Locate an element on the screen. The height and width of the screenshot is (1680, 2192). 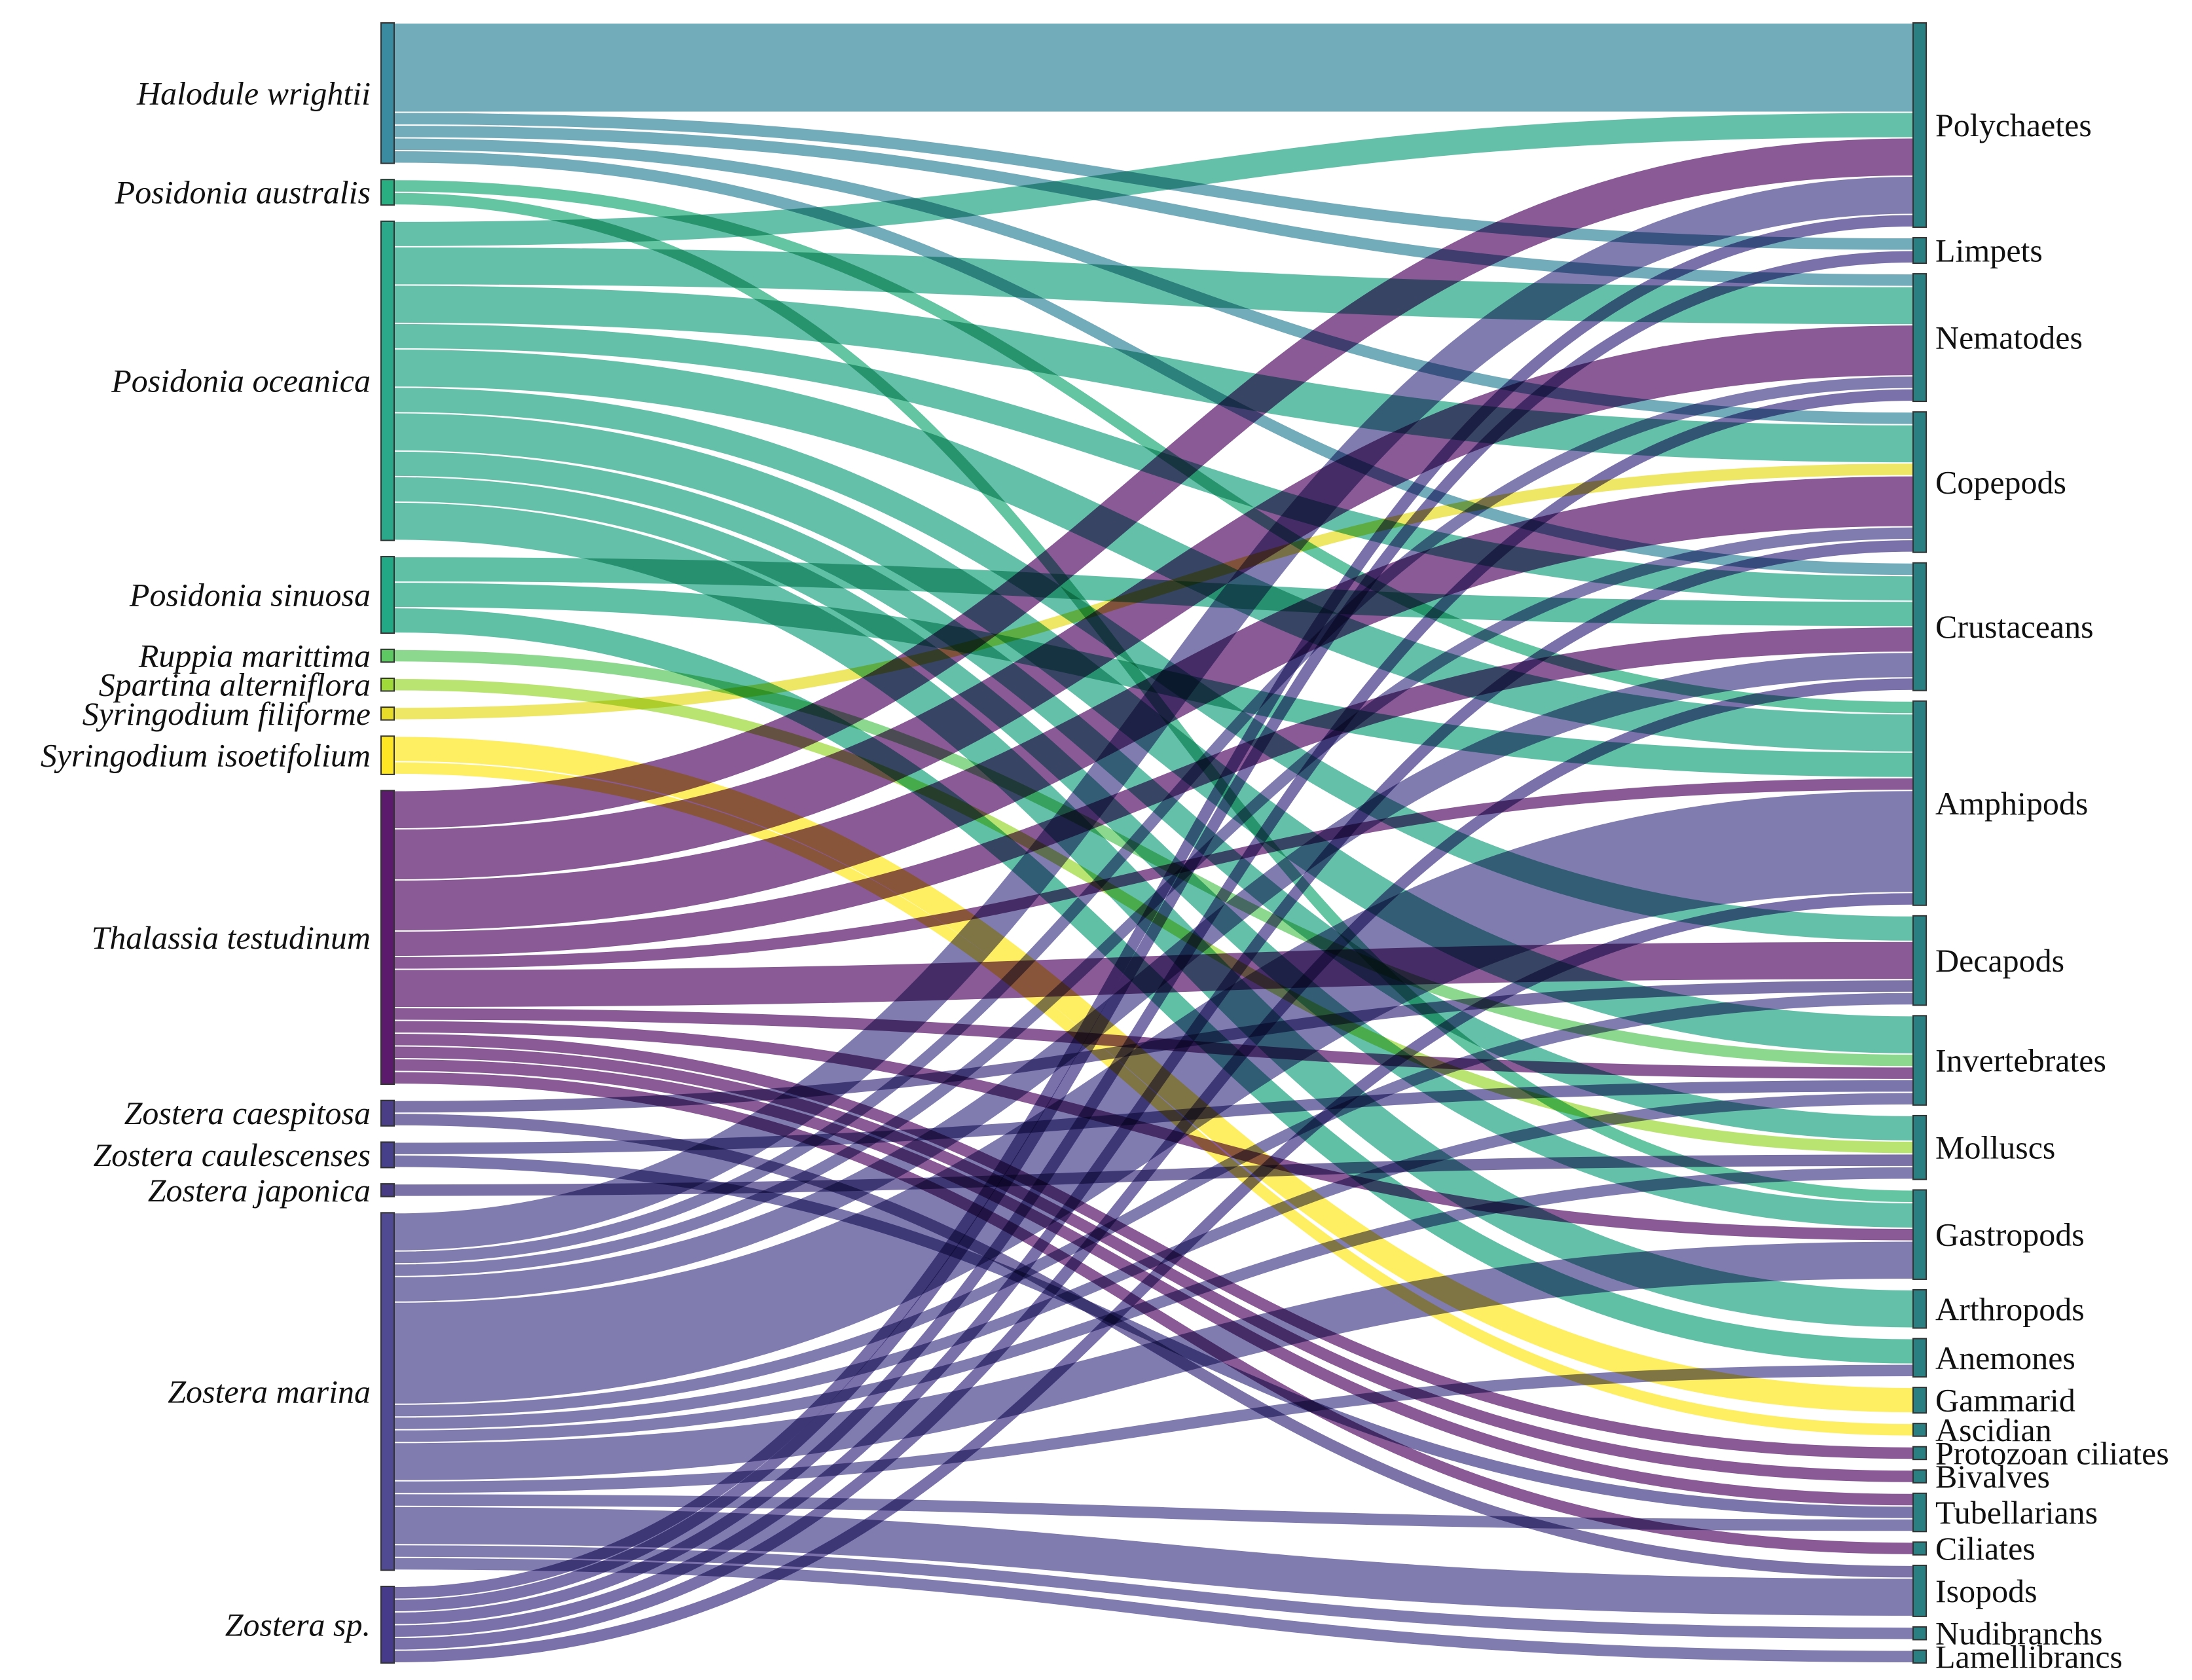
source-label-zostera-caulescenses: Zostera caulescenses is located at coordinates (232, 1155).